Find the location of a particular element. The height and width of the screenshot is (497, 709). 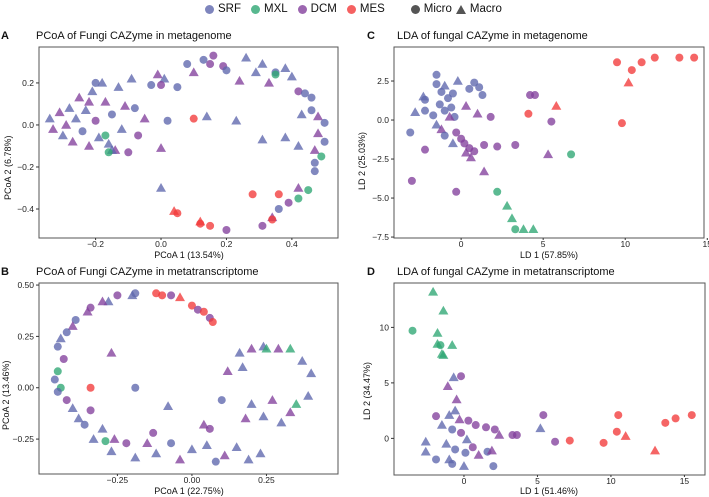

panel-a-xtick-label: −0.2 is located at coordinates (95, 244).